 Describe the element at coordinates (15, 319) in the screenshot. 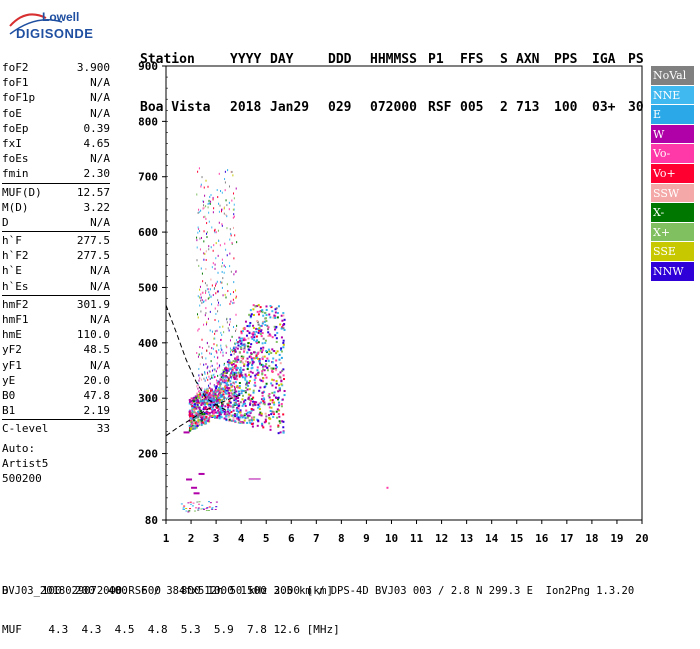

I see `param-label: hmF1` at that location.